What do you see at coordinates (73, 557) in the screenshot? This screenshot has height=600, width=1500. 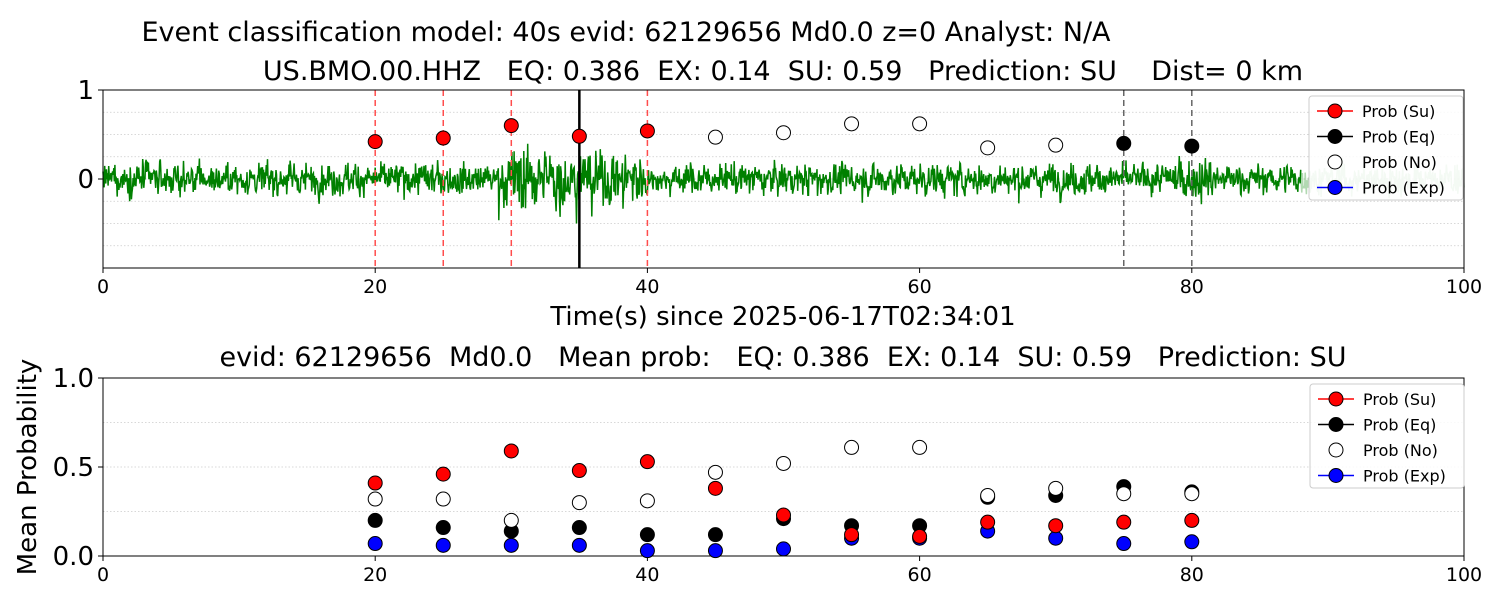 I see `y-tick-label: 0.0` at bounding box center [73, 557].